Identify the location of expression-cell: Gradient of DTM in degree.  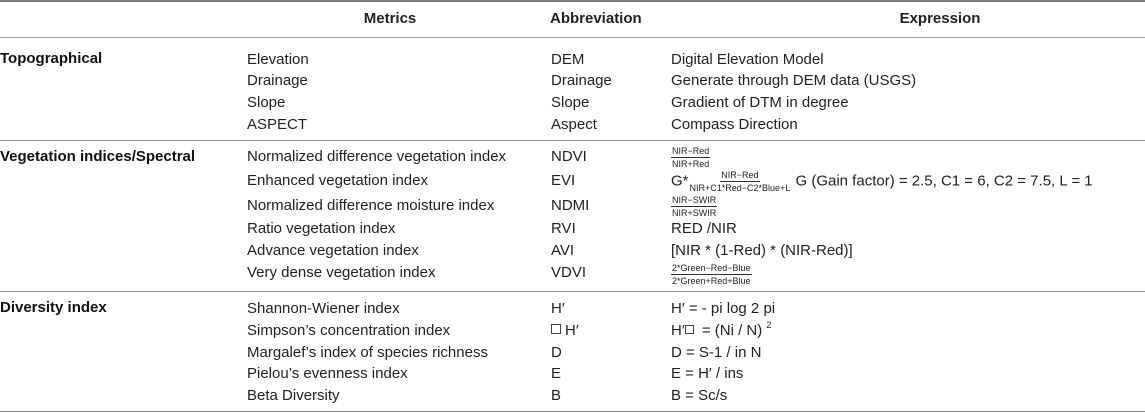
(760, 102).